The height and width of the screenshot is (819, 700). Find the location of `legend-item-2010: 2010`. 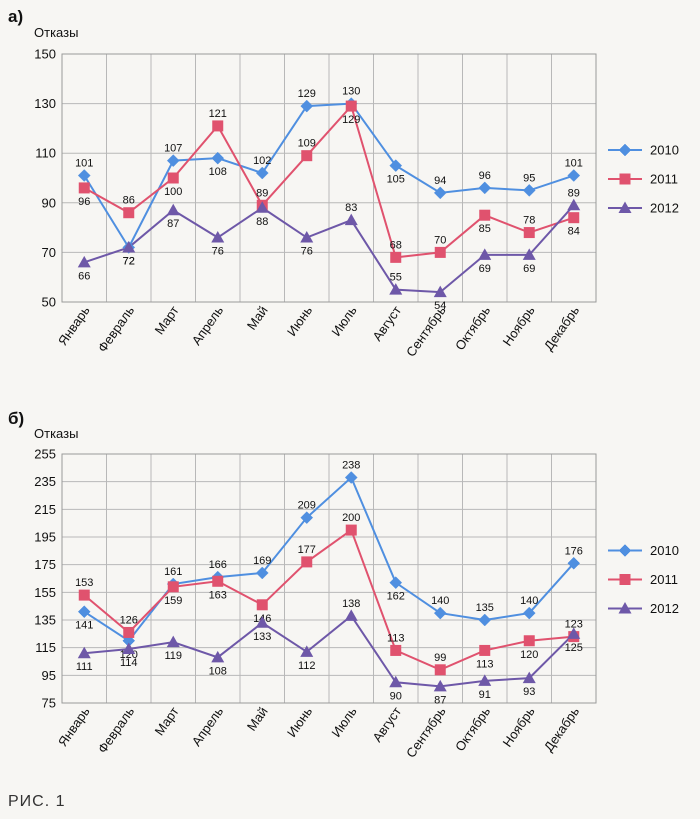

legend-item-2010: 2010 is located at coordinates (643, 550).